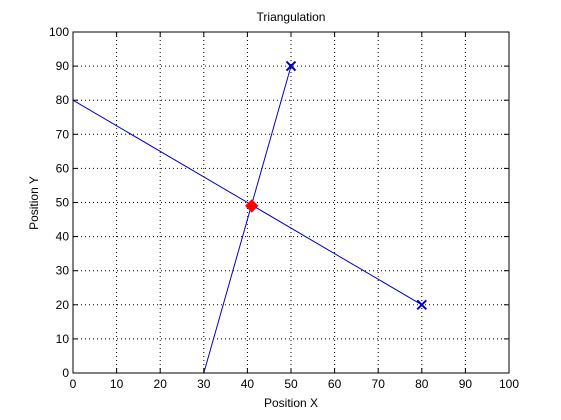 This screenshot has height=420, width=561. I want to click on y-tick-label: 0, so click(65, 373).